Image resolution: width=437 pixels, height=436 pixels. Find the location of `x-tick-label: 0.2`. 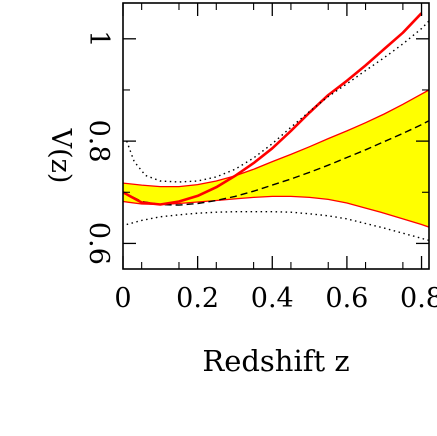

x-tick-label: 0.2 is located at coordinates (197, 298).